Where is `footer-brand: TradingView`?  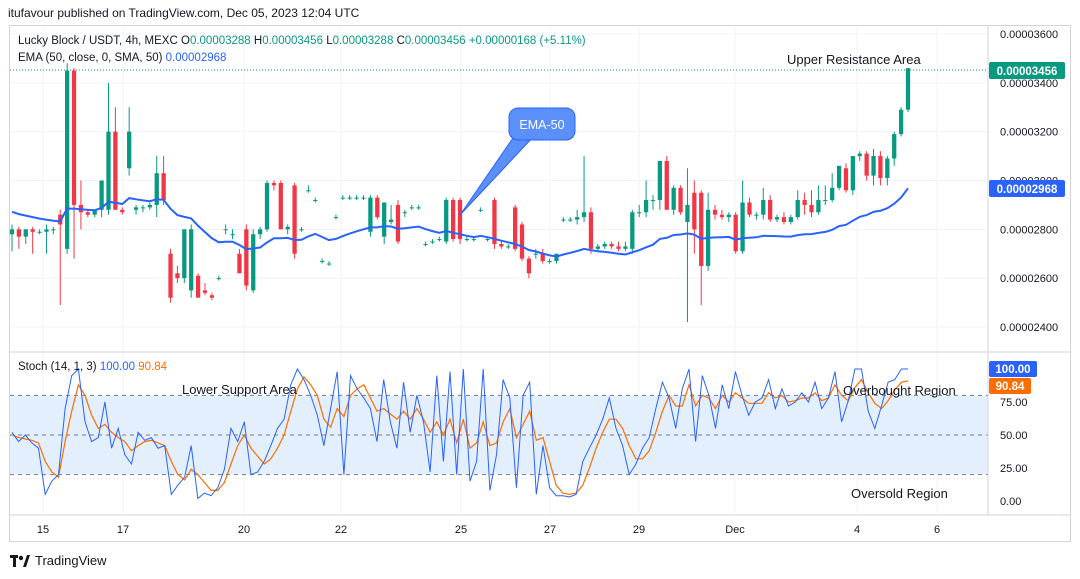 footer-brand: TradingView is located at coordinates (58, 560).